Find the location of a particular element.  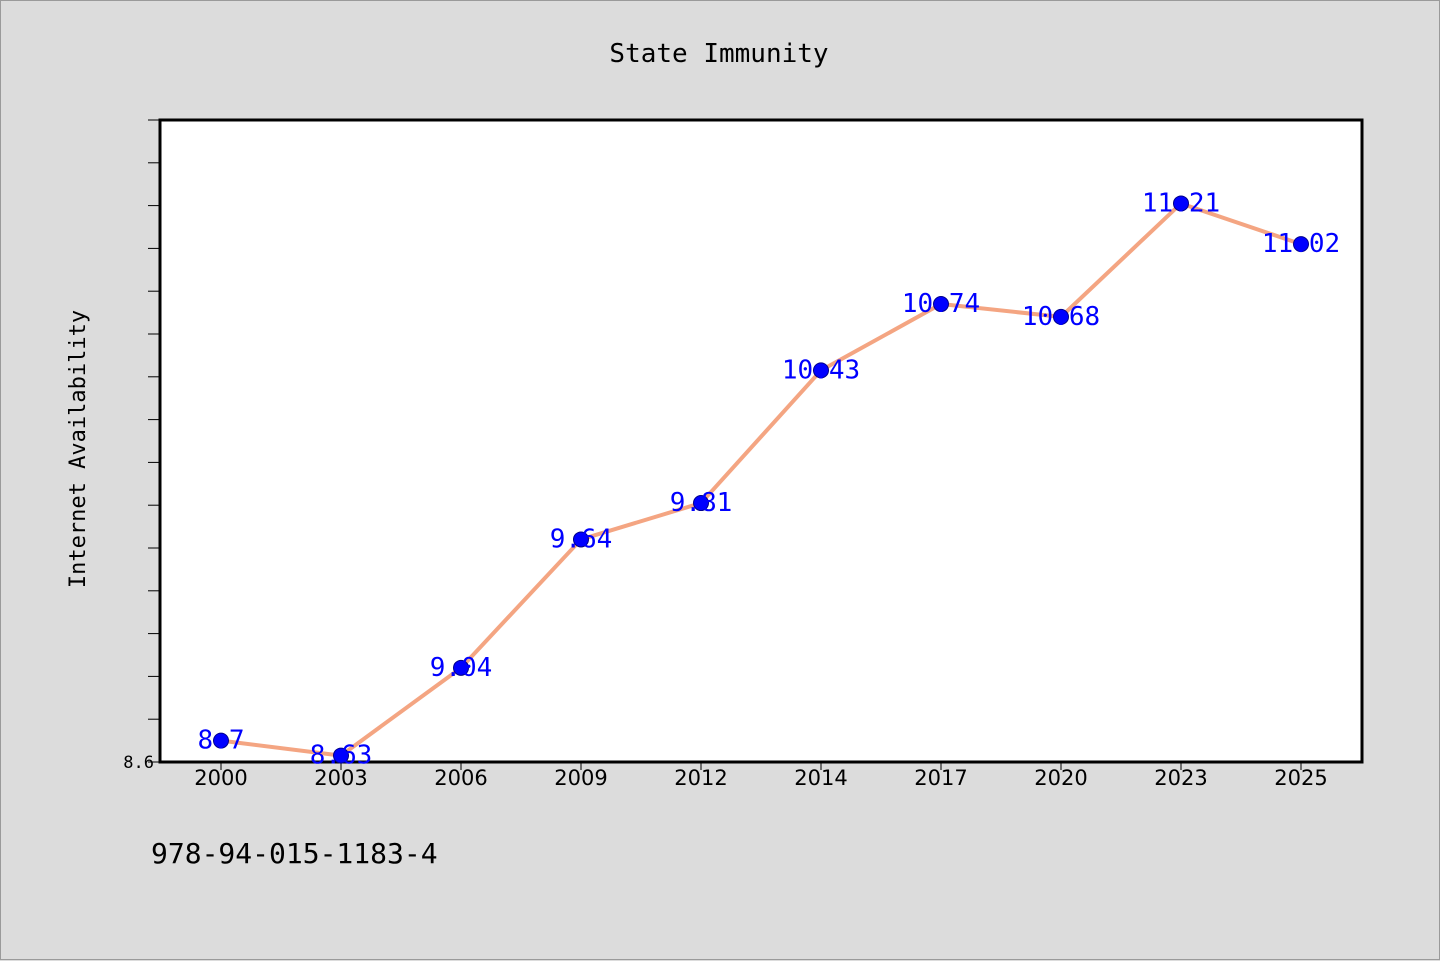

y-axis-label: Internet Availability is located at coordinates (78, 449).